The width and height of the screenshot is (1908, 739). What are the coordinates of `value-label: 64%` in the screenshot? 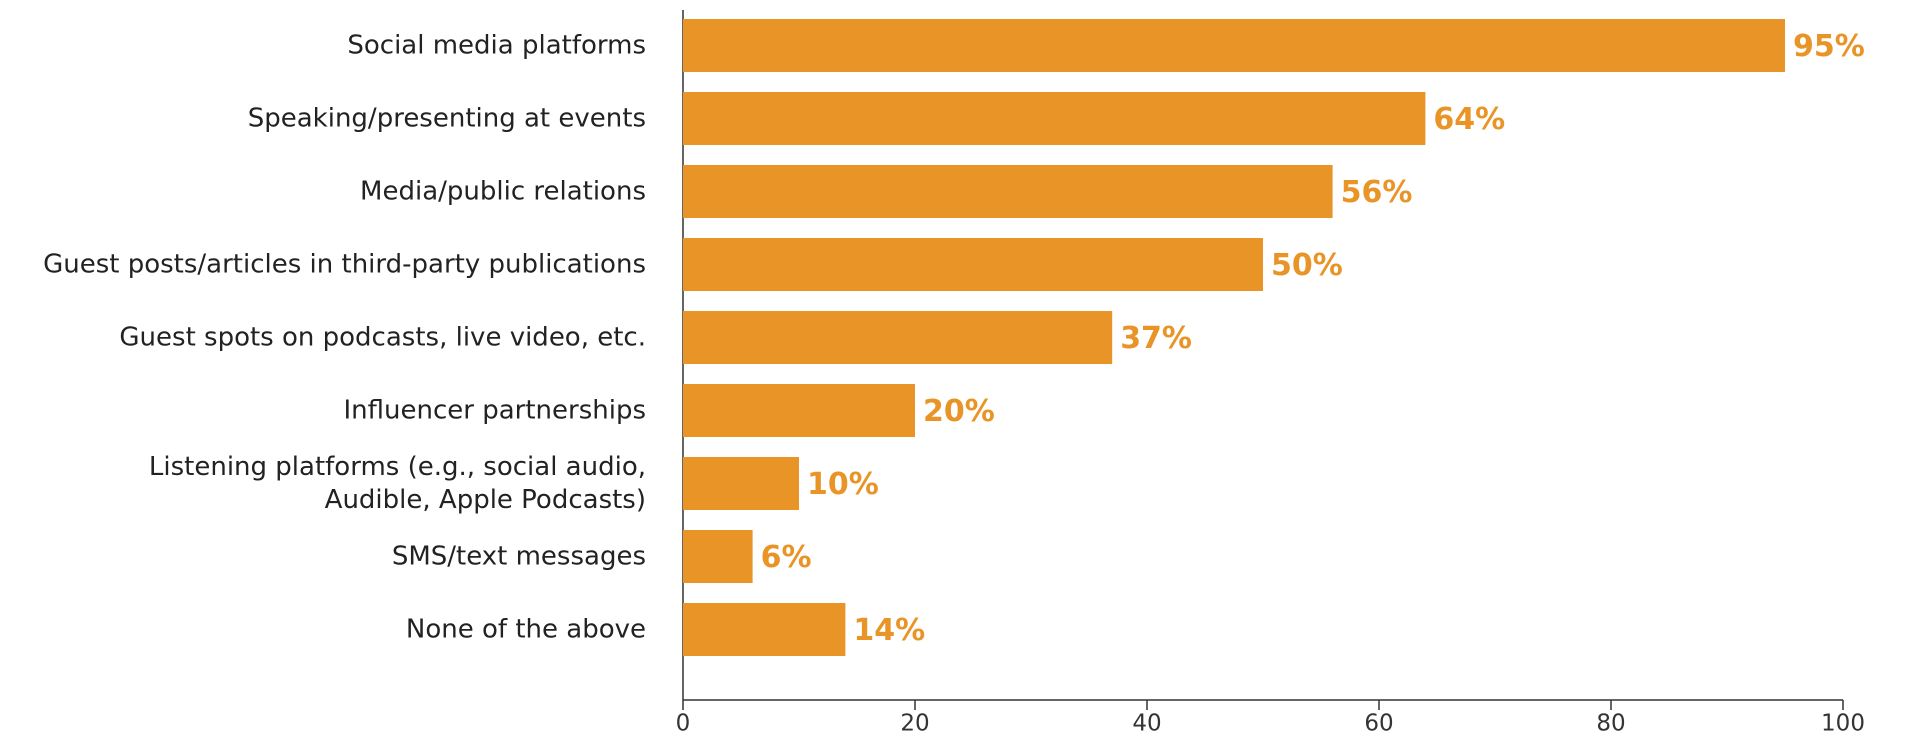 It's located at (1469, 119).